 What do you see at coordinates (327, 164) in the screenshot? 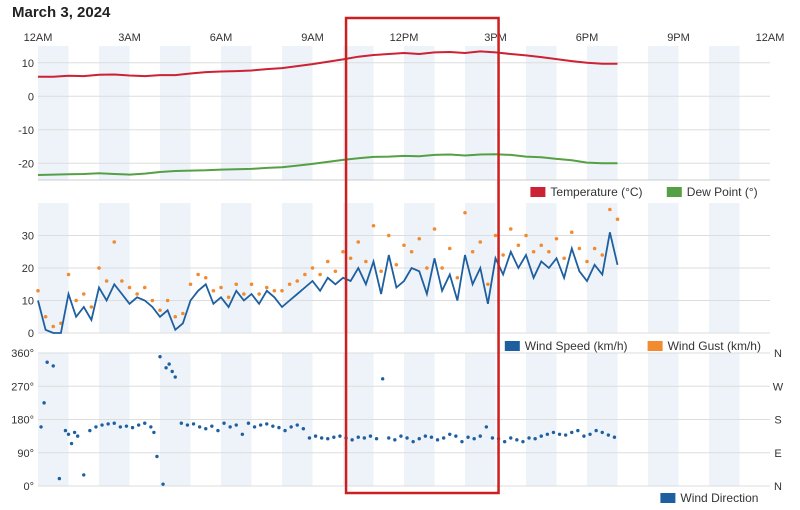
I see `dew_point-line` at bounding box center [327, 164].